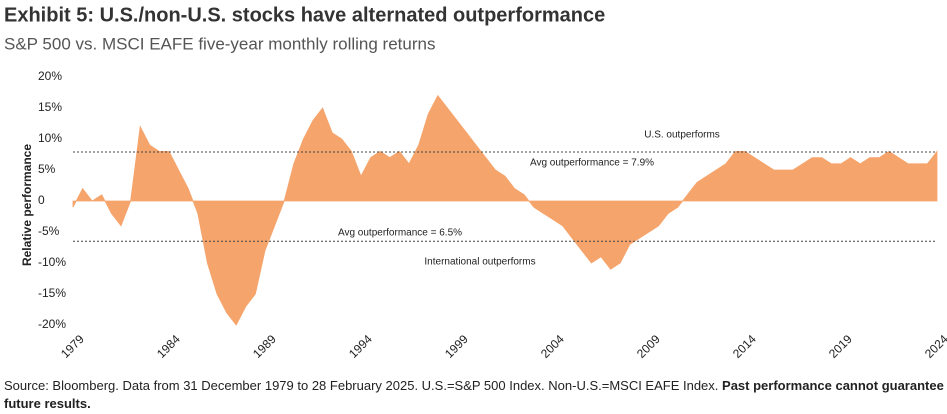 The height and width of the screenshot is (414, 947). Describe the element at coordinates (52, 262) in the screenshot. I see `y-tick-label: -10%` at that location.